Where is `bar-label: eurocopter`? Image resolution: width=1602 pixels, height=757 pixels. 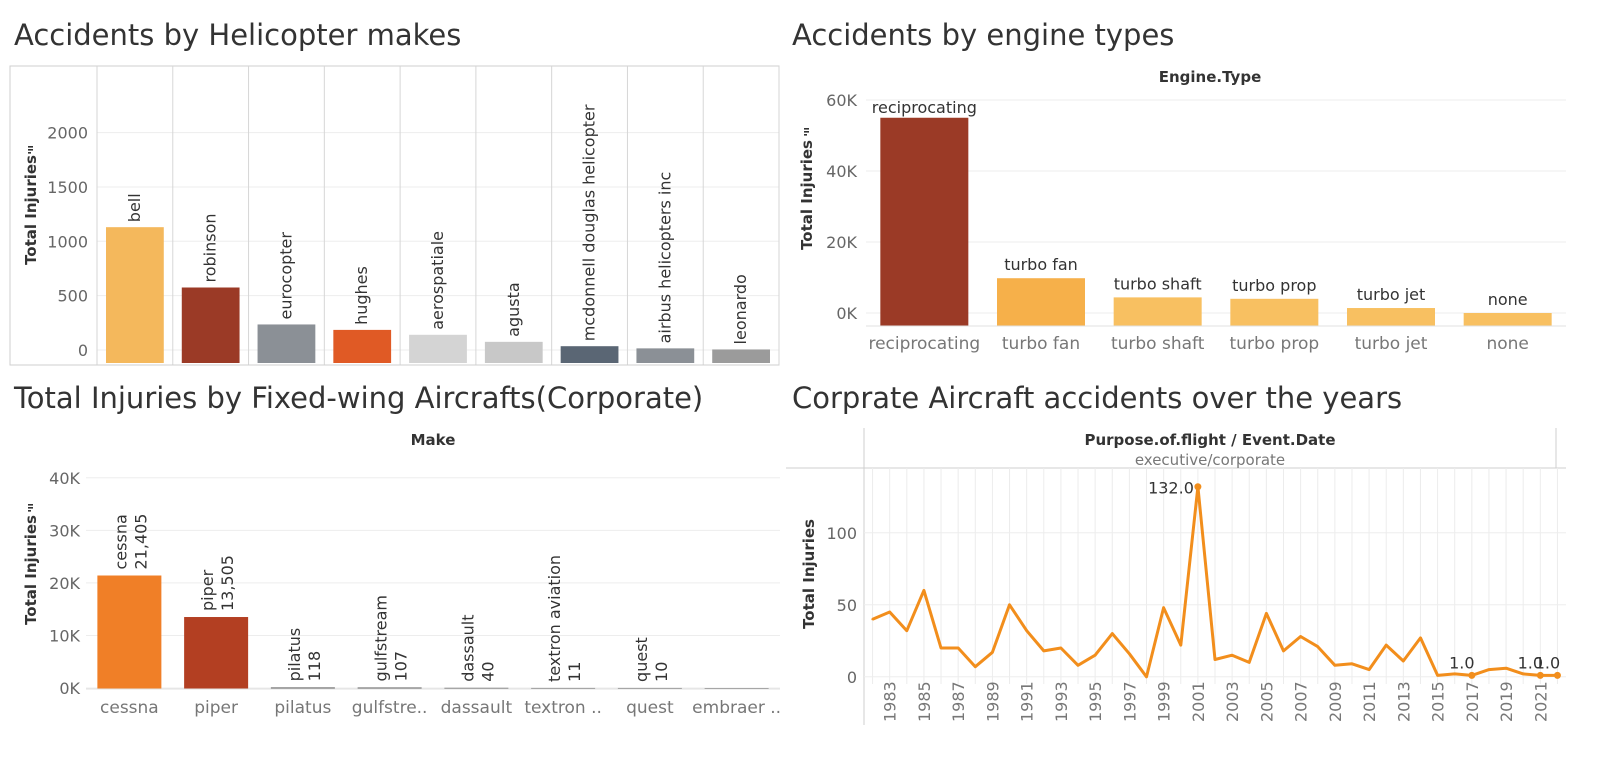
bar-label: eurocopter is located at coordinates (285, 276).